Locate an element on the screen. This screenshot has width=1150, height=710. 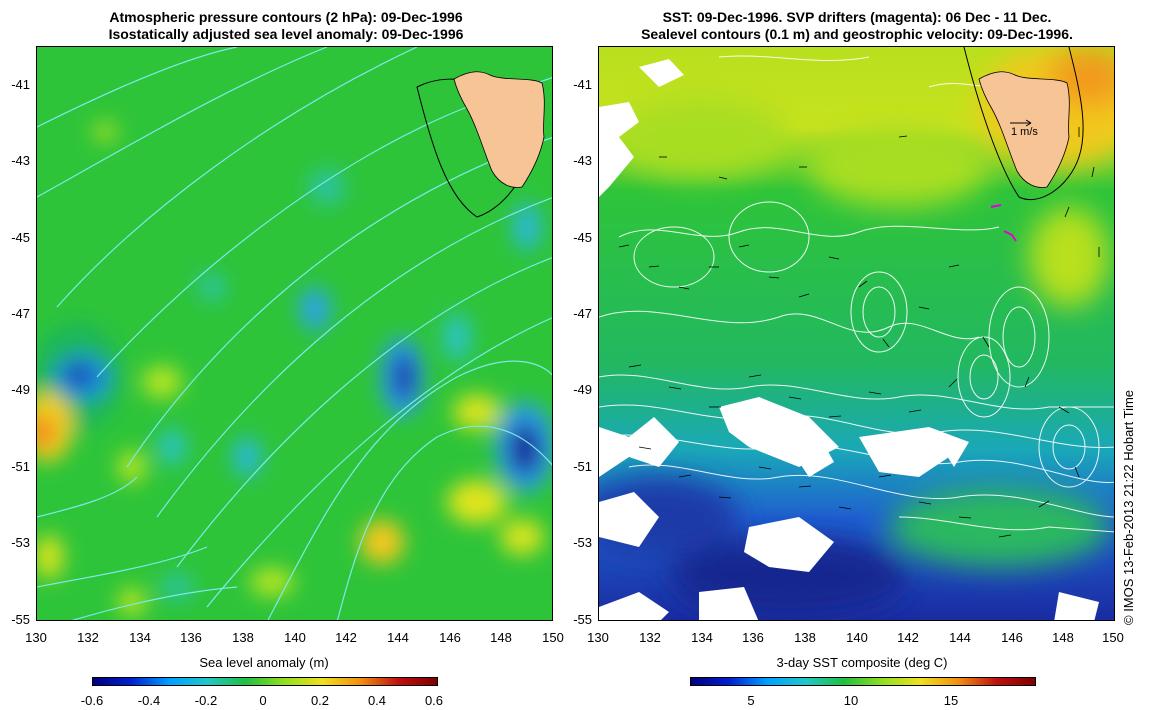
sla-colorbar-label: Sea level anomaly (m) is located at coordinates (264, 662).